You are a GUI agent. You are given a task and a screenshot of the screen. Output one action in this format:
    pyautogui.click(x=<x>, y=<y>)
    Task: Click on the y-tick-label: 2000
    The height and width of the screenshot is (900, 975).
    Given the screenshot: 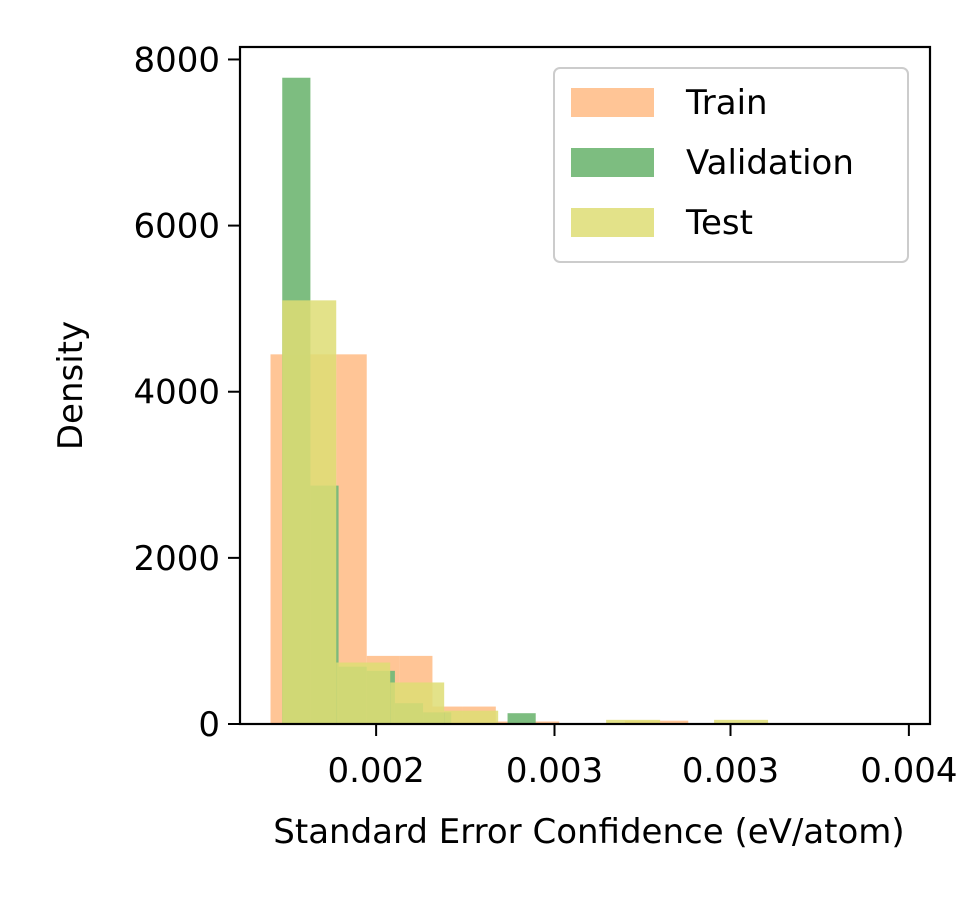 What is the action you would take?
    pyautogui.click(x=176, y=559)
    